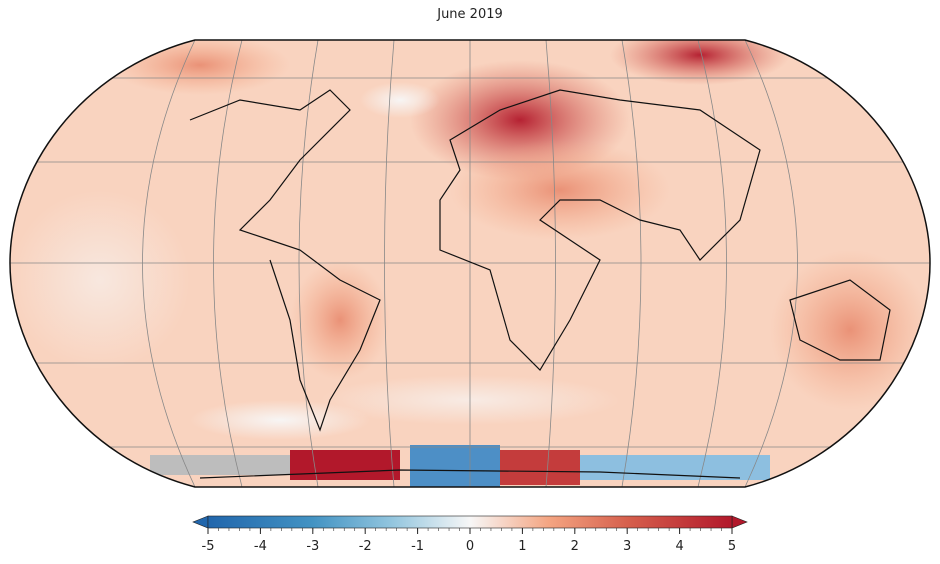 The width and height of the screenshot is (940, 564). What do you see at coordinates (208, 546) in the screenshot?
I see `colorbar-tick-label: -5` at bounding box center [208, 546].